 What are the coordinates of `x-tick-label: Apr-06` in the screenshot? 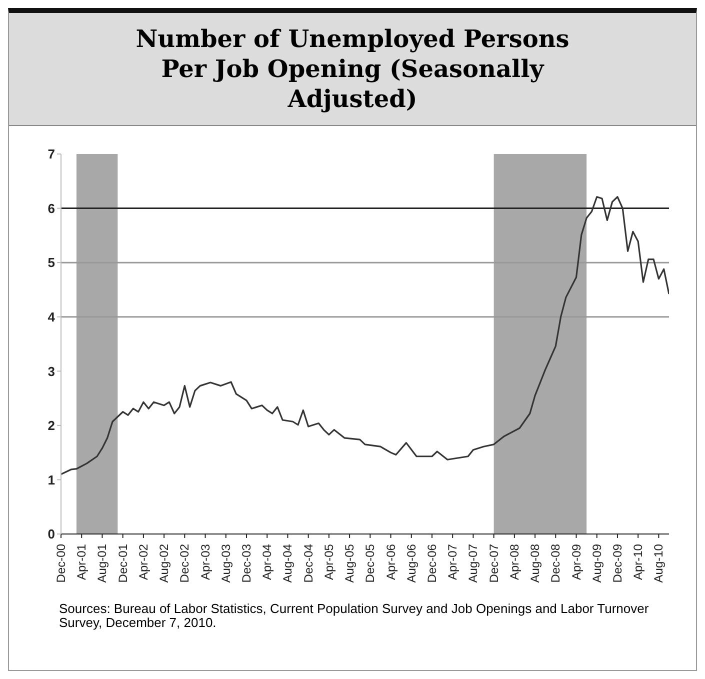 It's located at (391, 562).